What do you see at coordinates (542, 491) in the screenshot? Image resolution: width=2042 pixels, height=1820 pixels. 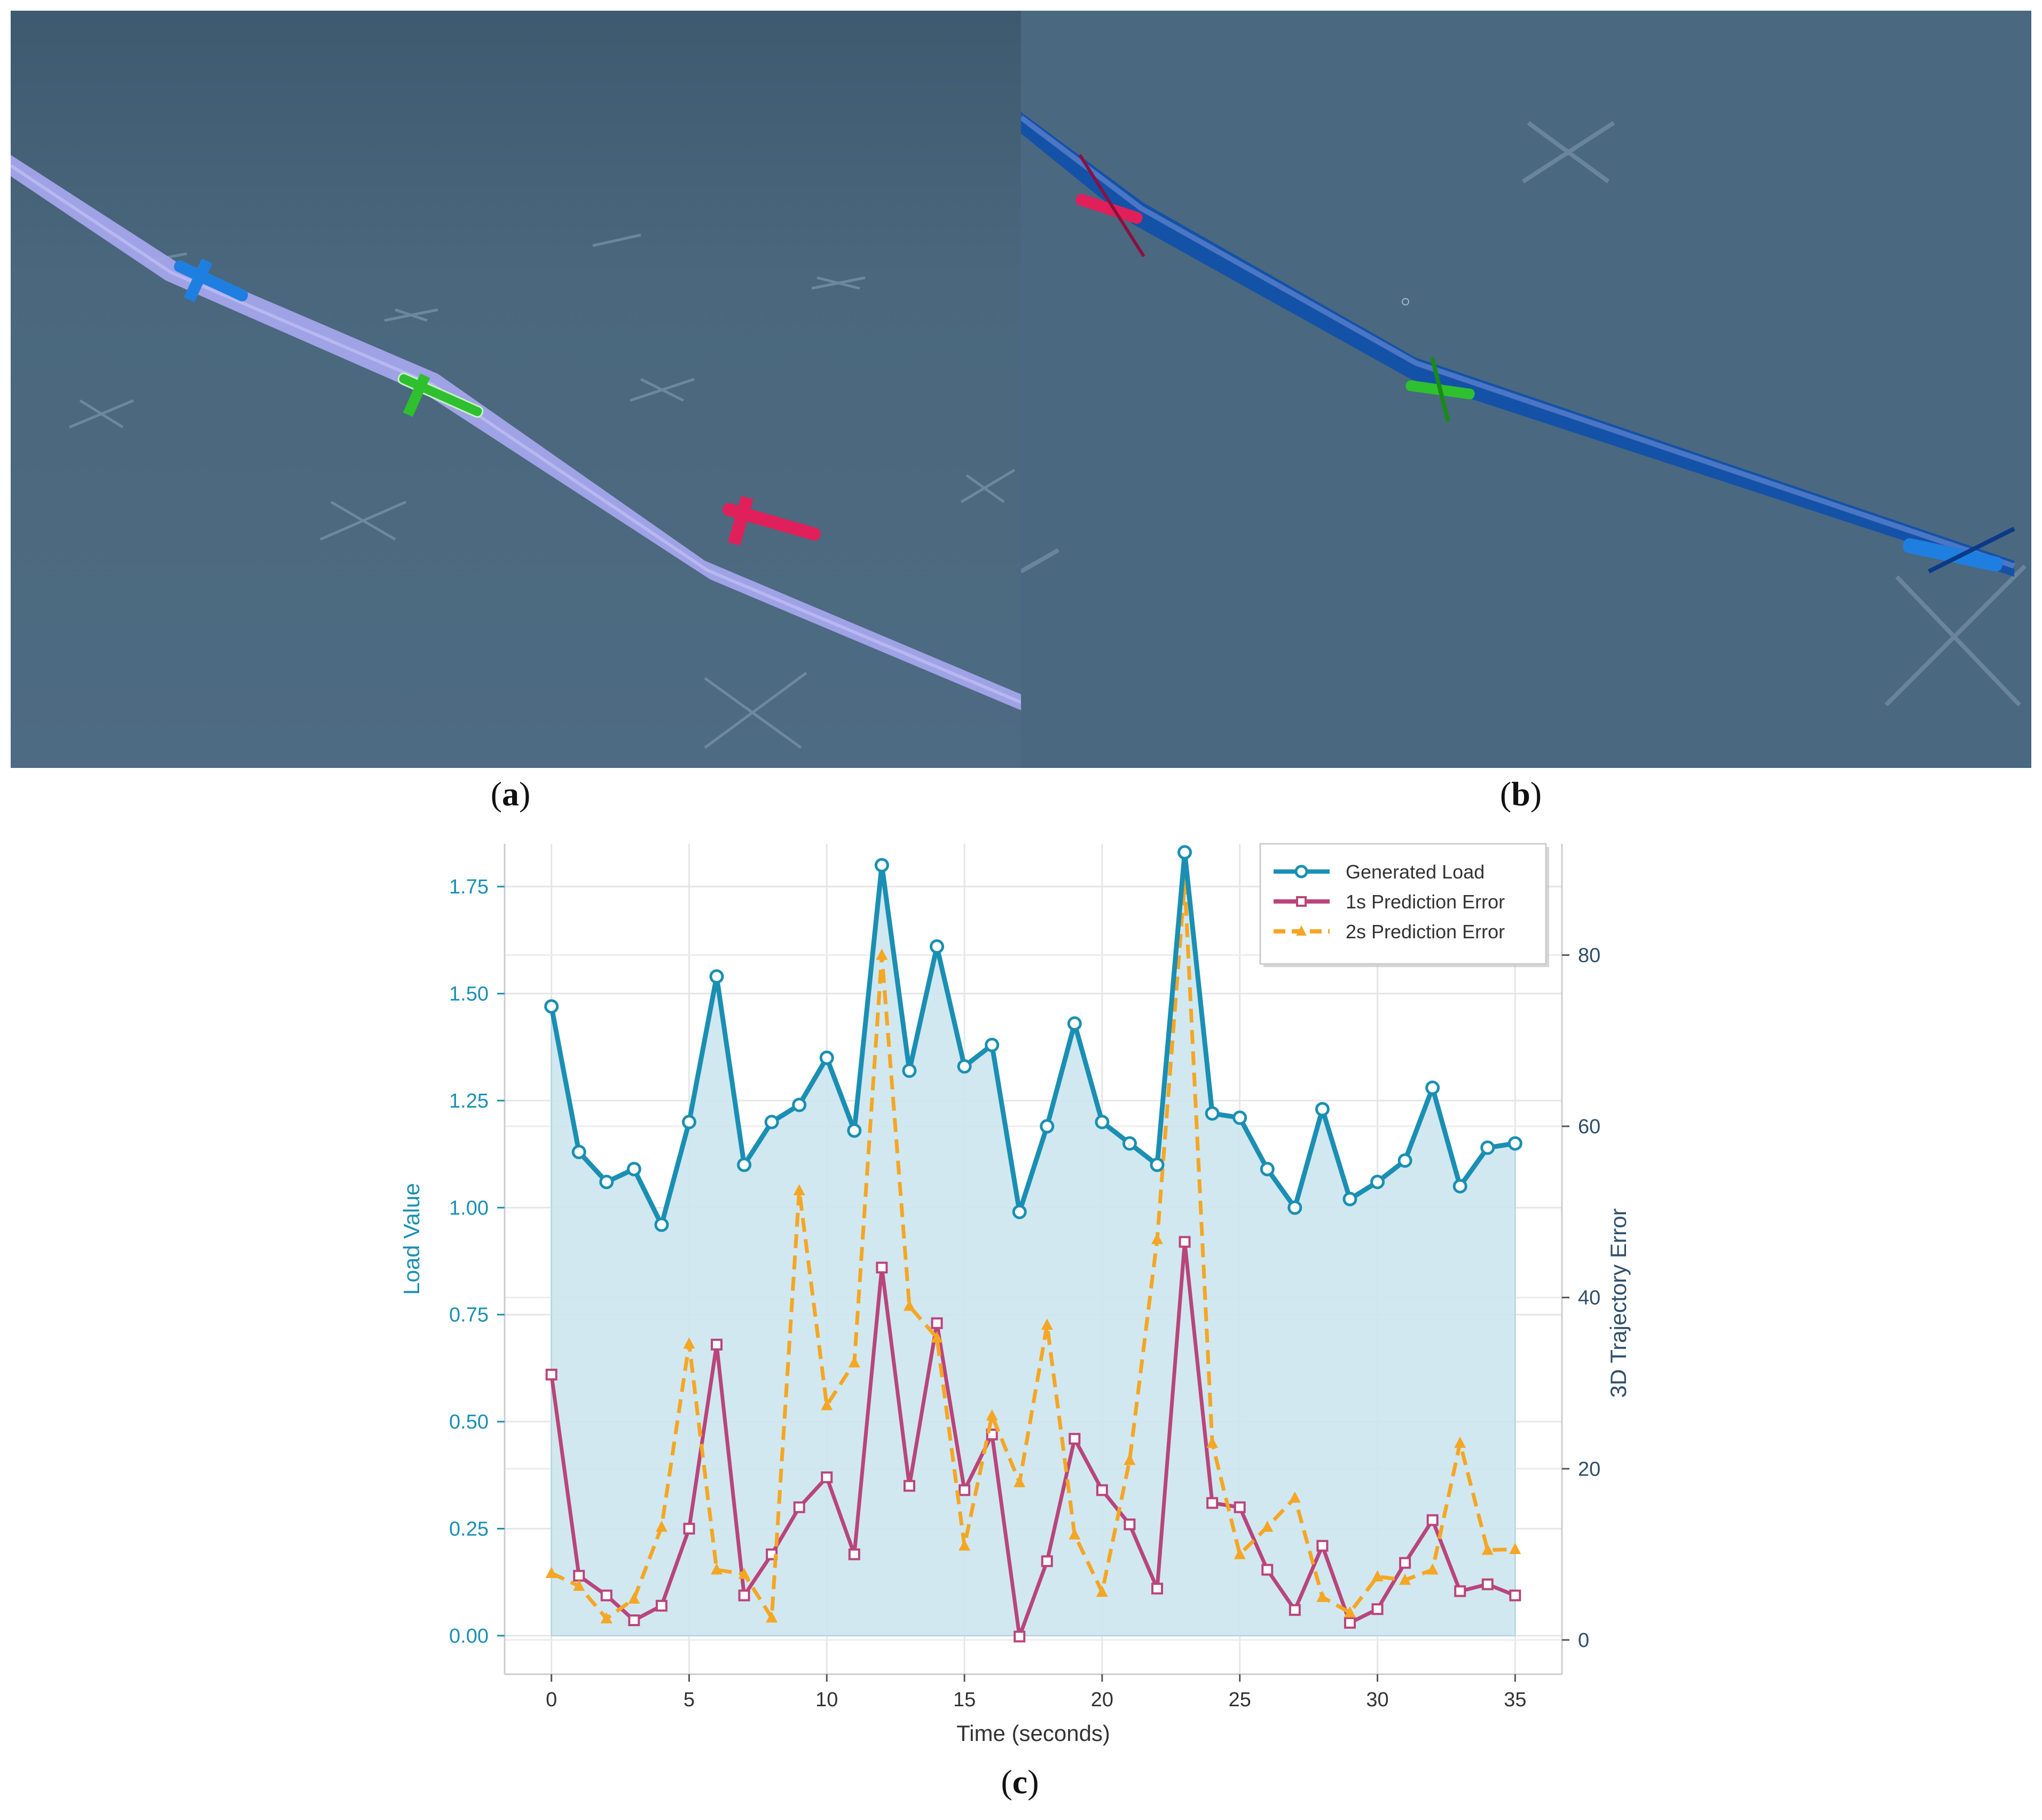 I see `ground-markers` at bounding box center [542, 491].